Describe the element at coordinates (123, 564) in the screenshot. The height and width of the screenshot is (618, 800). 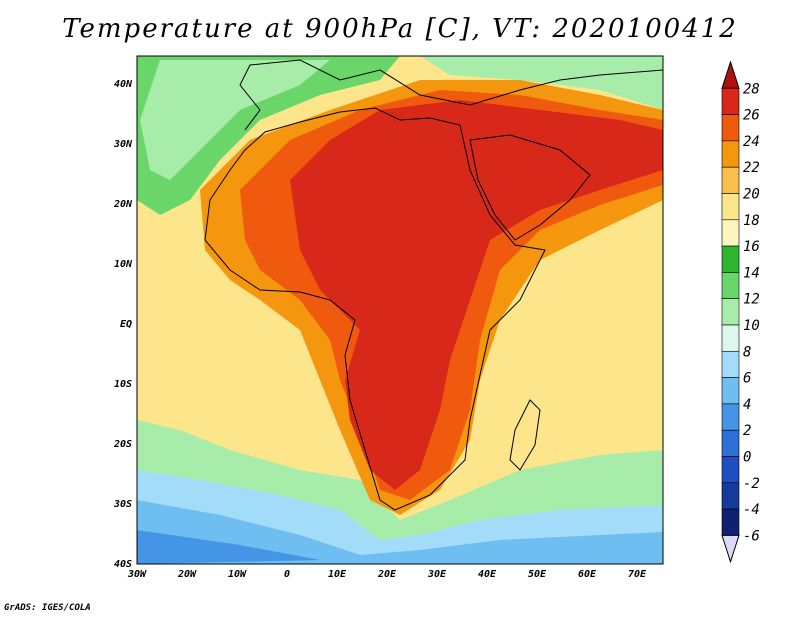
I see `lat-tick-40s: 40S` at that location.